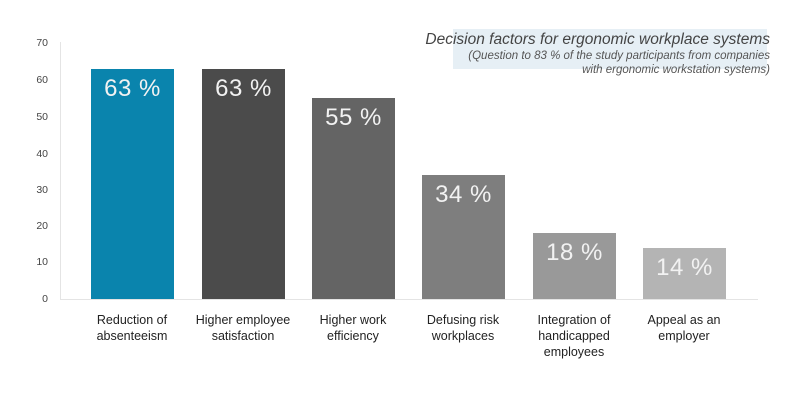 This screenshot has width=800, height=400. Describe the element at coordinates (353, 320) in the screenshot. I see `x-label-line: Higher work` at that location.